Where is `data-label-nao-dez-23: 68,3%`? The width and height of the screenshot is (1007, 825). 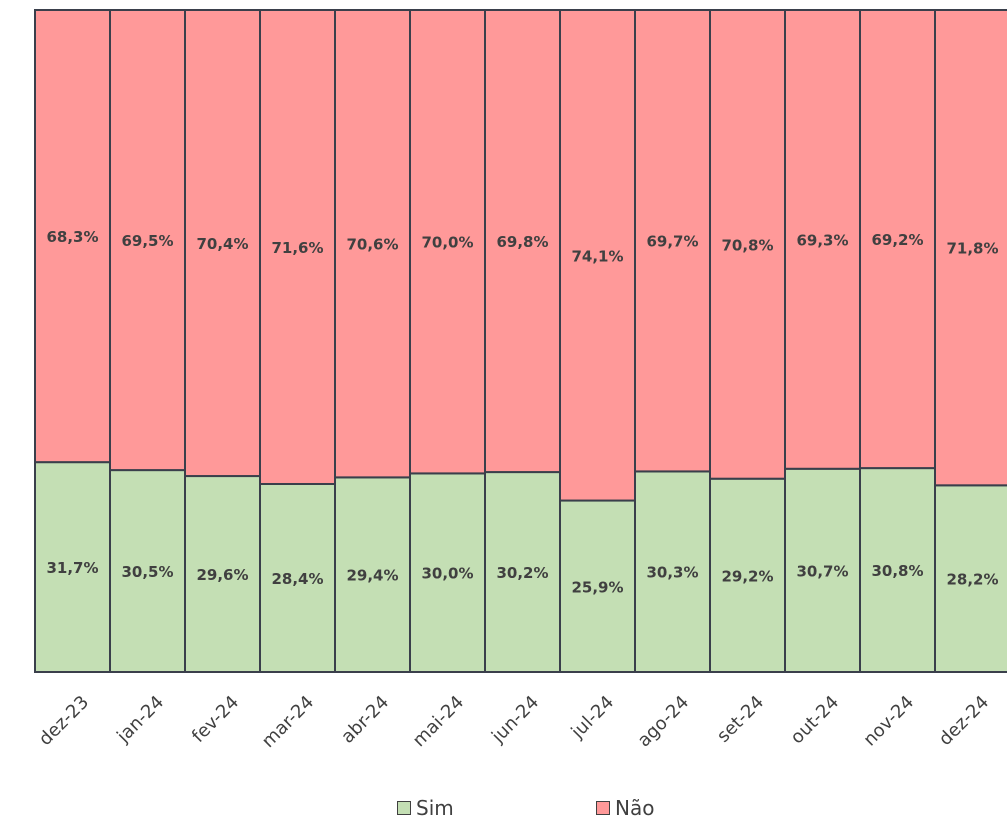
data-label-nao-dez-23: 68,3% is located at coordinates (72, 237).